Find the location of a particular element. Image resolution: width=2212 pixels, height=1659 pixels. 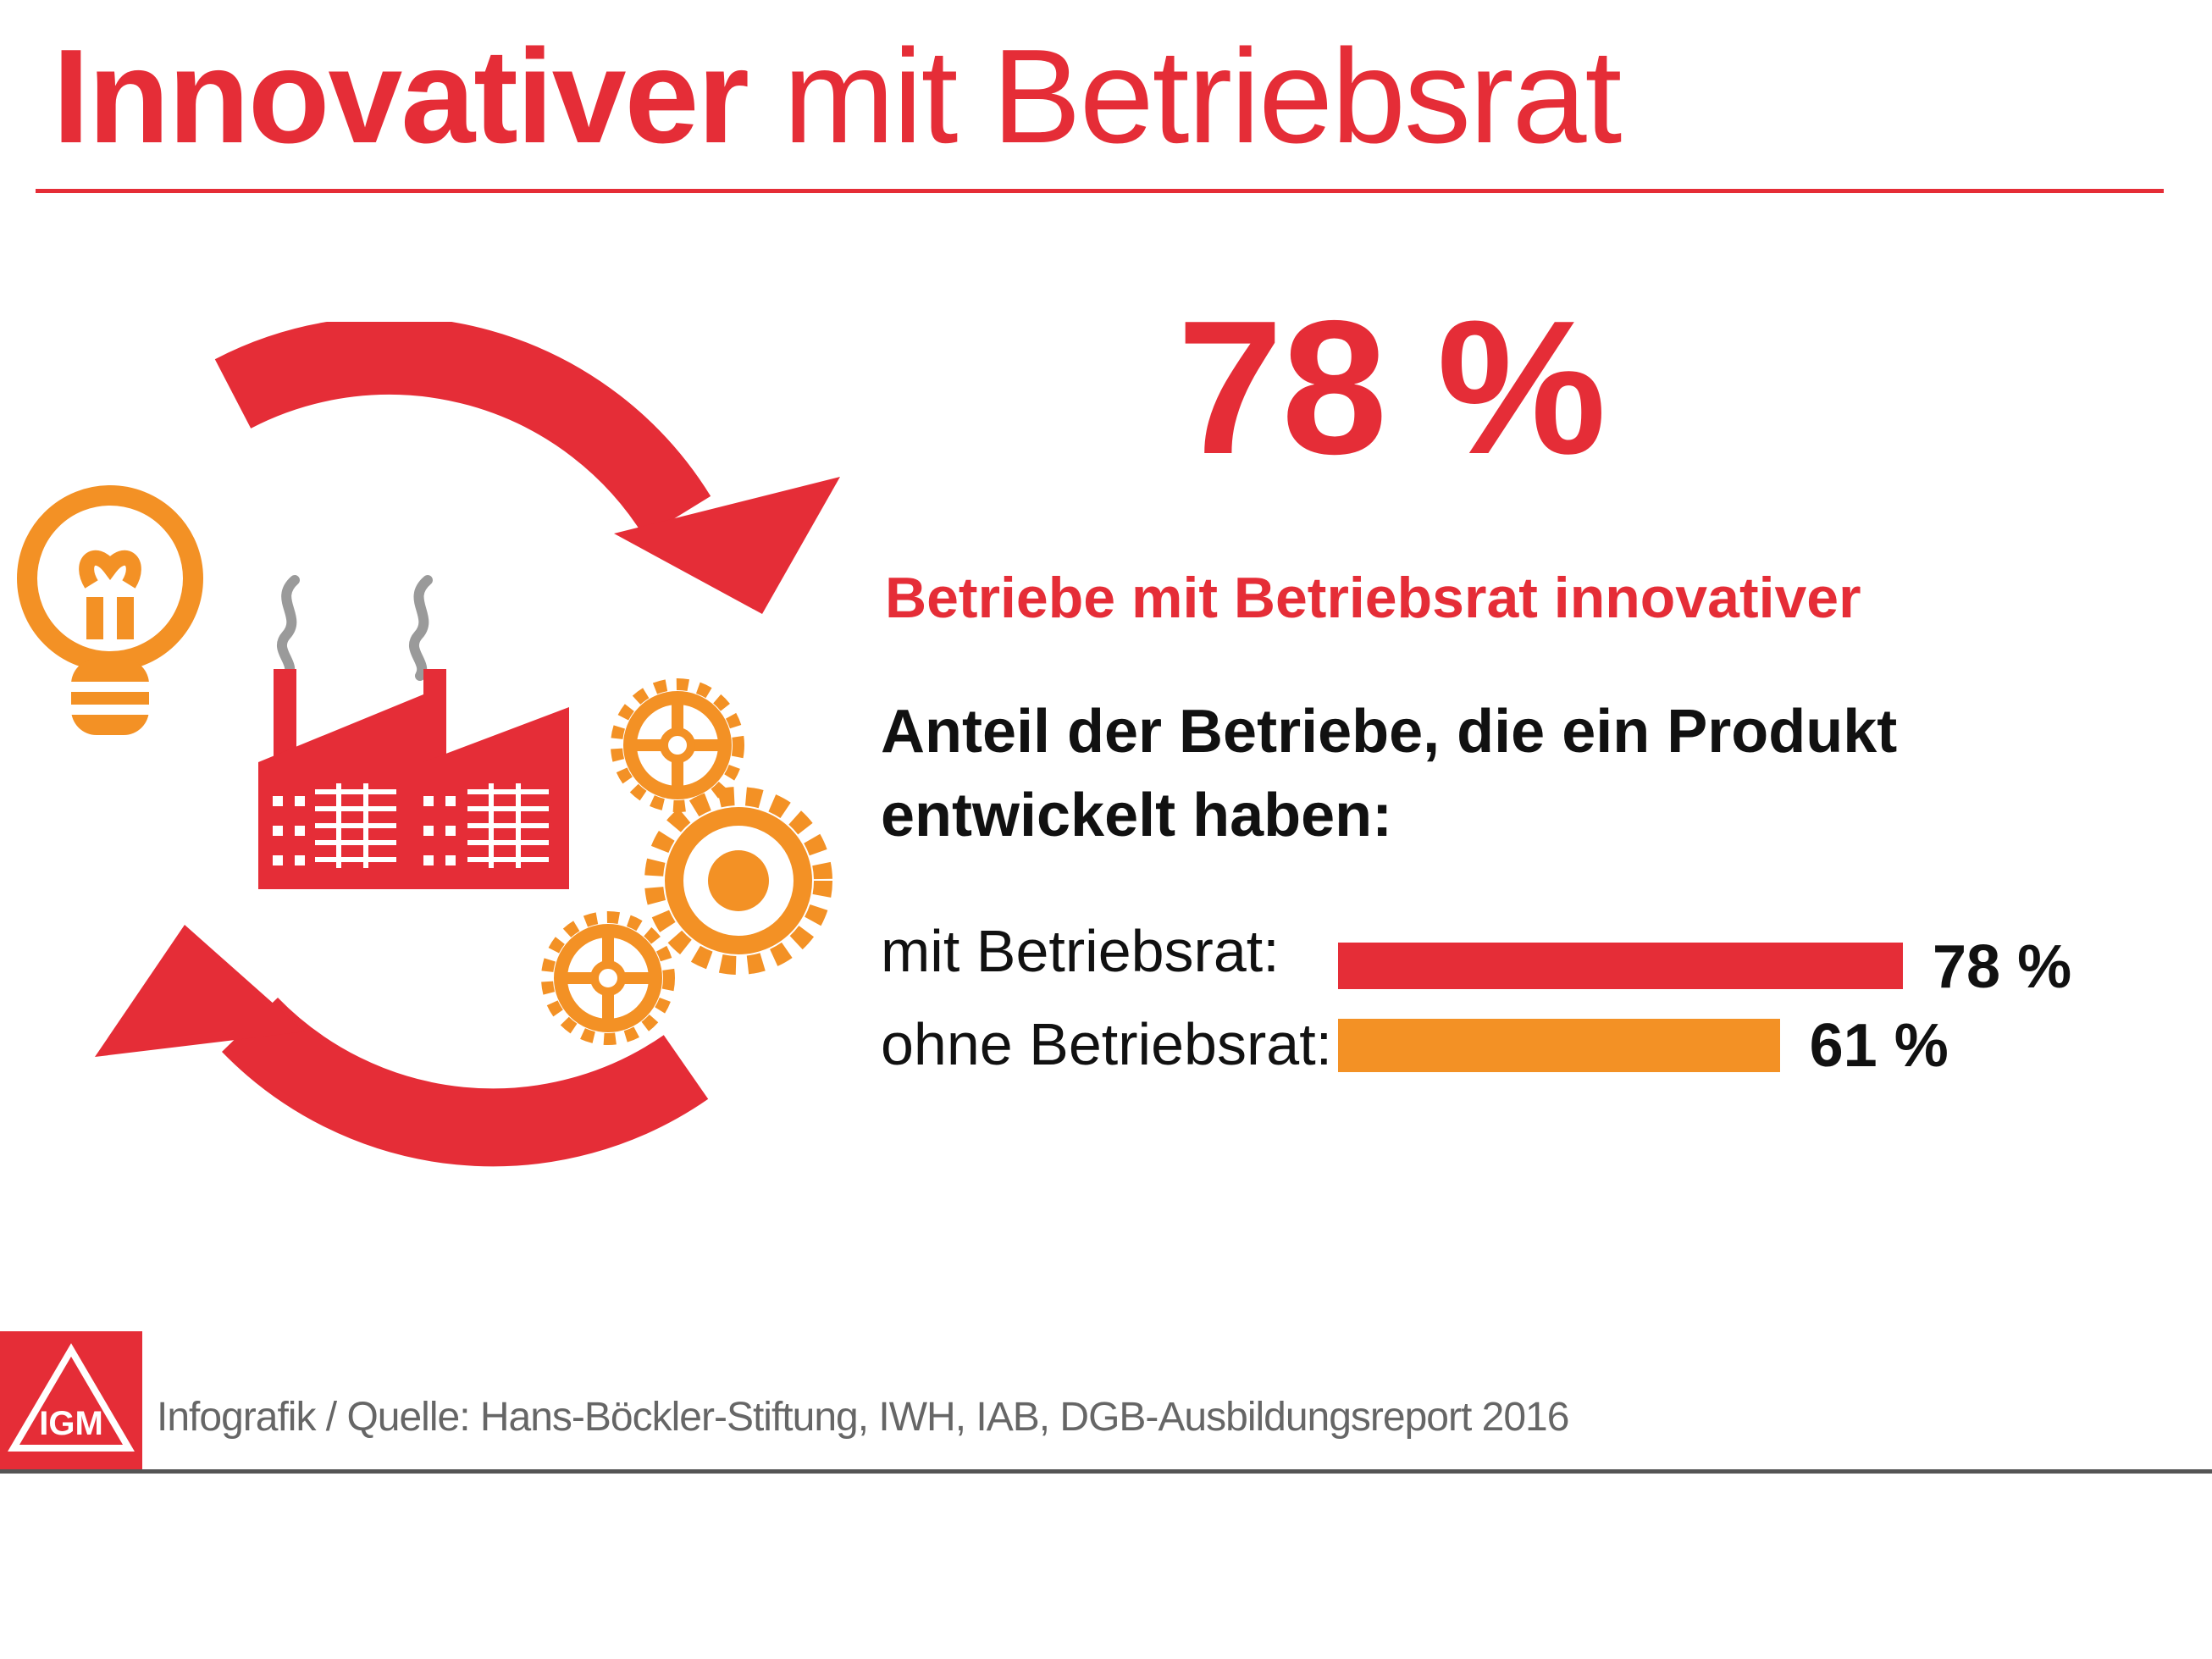

factory-icon is located at coordinates (413, 732).